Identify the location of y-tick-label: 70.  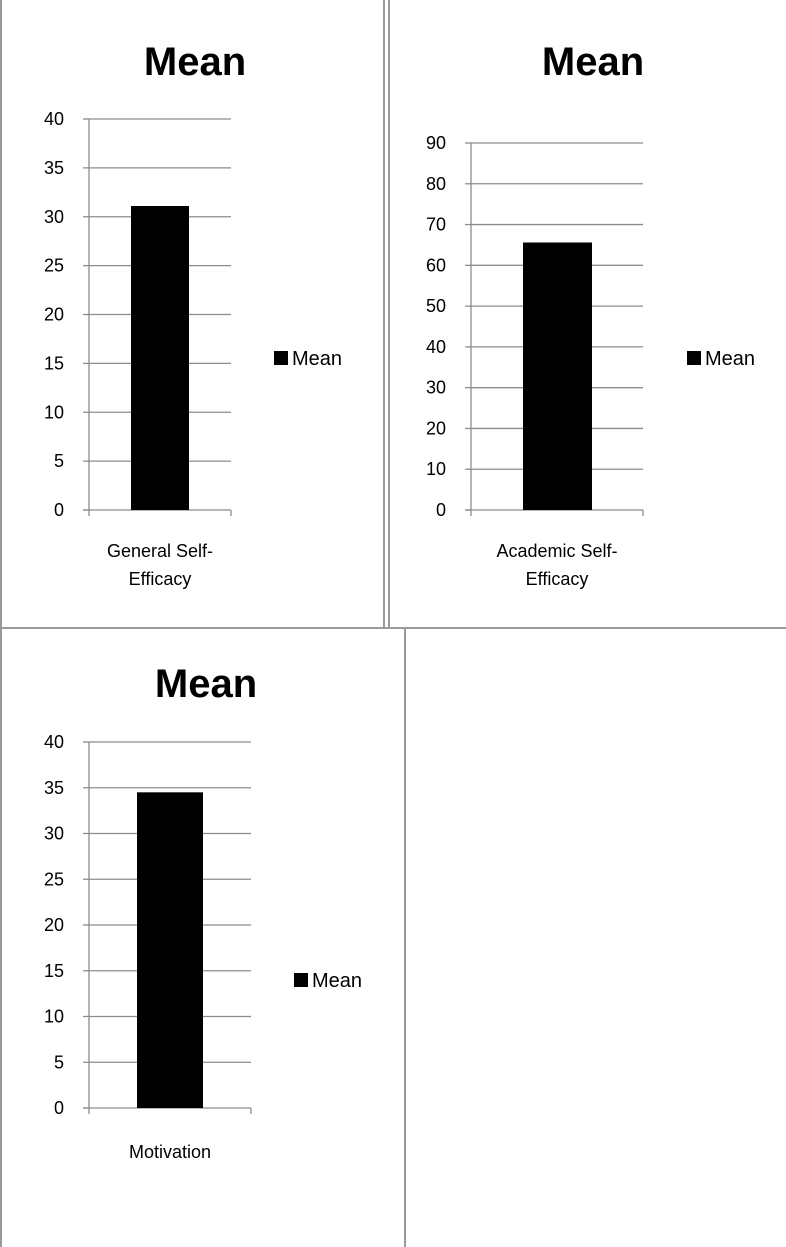
(436, 225).